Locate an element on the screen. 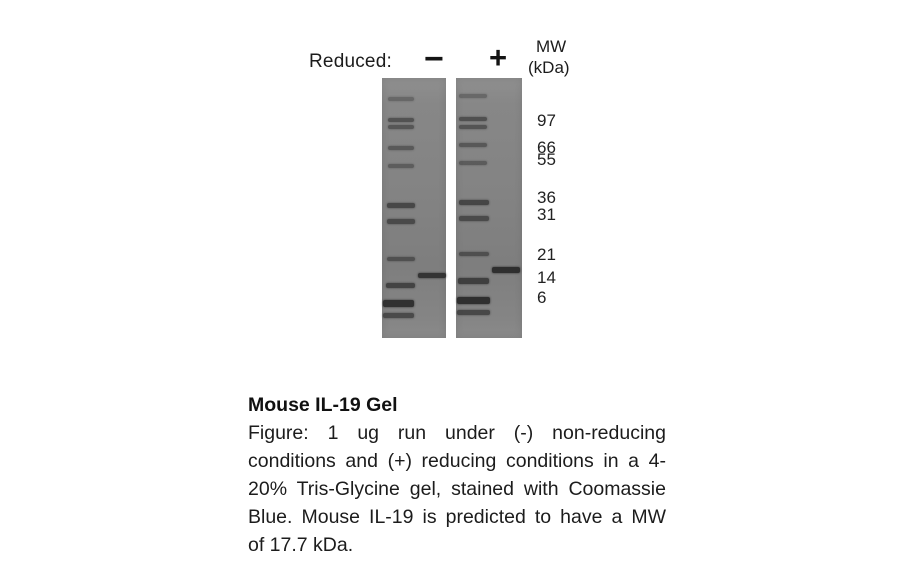 Image resolution: width=912 pixels, height=562 pixels. mw-label-21: 21 is located at coordinates (546, 254).